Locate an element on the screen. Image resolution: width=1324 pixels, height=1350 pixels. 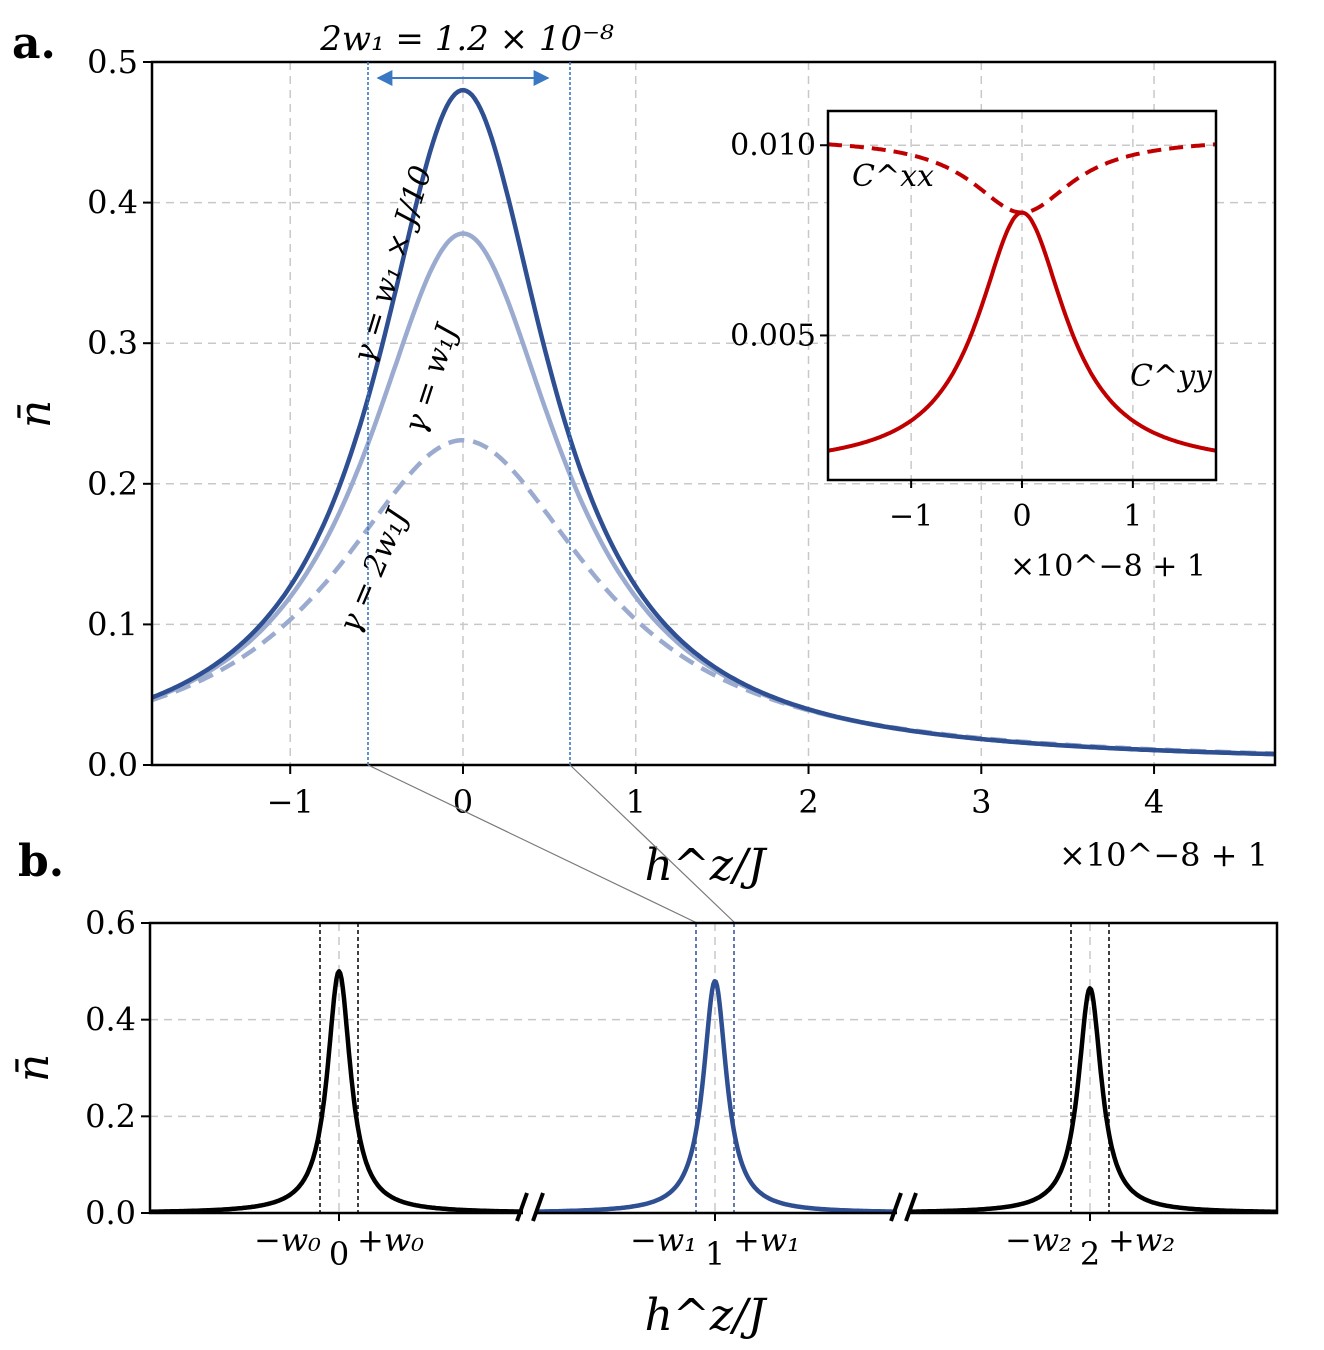
zoom-connector-right is located at coordinates (652, 844).